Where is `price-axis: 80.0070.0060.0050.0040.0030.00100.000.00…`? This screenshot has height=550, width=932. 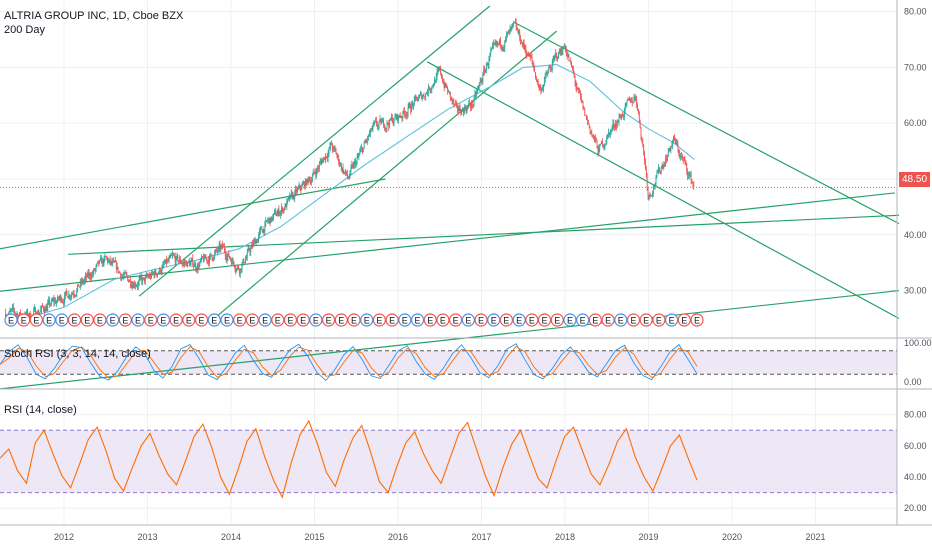
price-axis: 80.0070.0060.0050.0040.0030.00100.000.00… is located at coordinates (918, 260).